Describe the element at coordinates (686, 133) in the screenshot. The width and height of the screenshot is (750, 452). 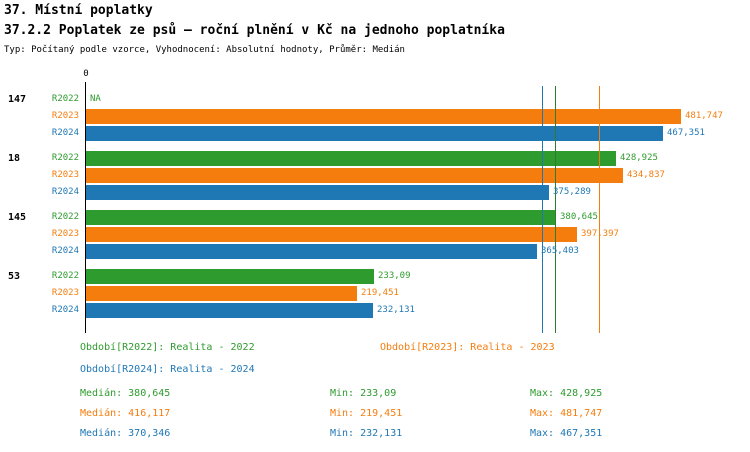
I see `bar-value-r2024-147: 467,351` at that location.